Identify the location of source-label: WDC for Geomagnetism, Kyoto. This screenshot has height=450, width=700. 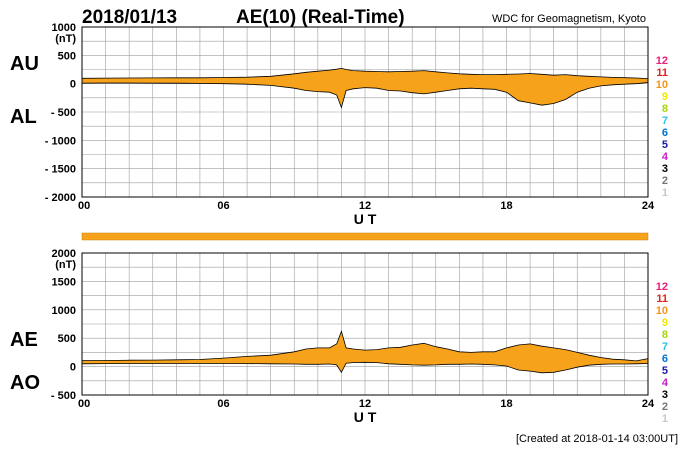
(569, 19).